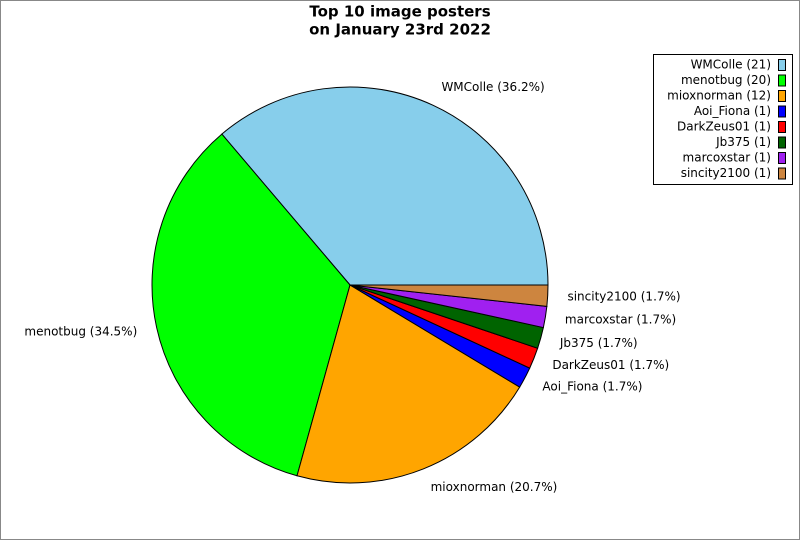 This screenshot has width=800, height=540. I want to click on slice-label: sincity2100 (1.7%), so click(623, 296).